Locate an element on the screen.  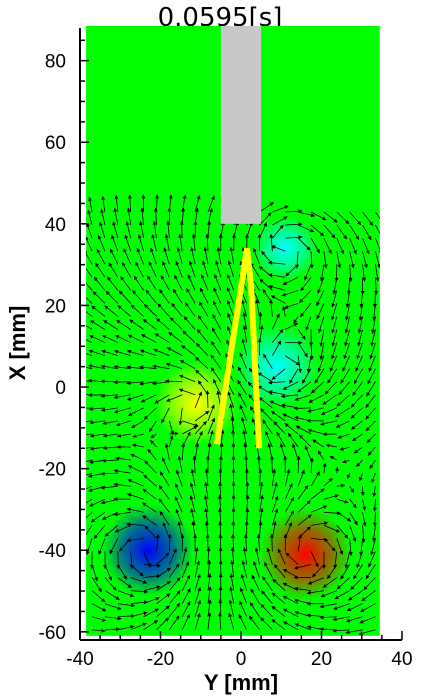
y-tick-label: 20 is located at coordinates (55, 306).